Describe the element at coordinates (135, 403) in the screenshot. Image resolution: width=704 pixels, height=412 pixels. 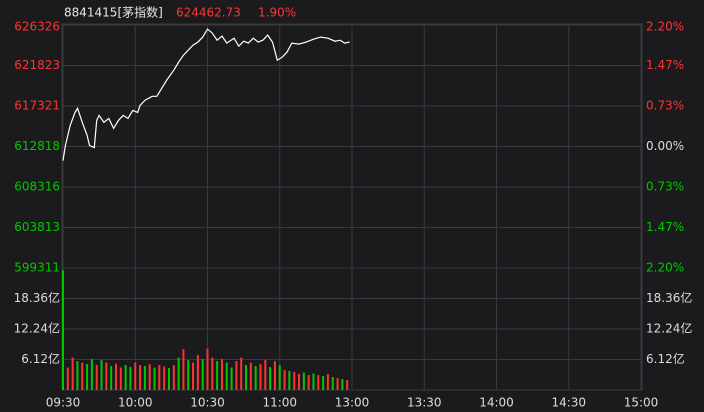
I see `x-tick-label: 10:00` at that location.